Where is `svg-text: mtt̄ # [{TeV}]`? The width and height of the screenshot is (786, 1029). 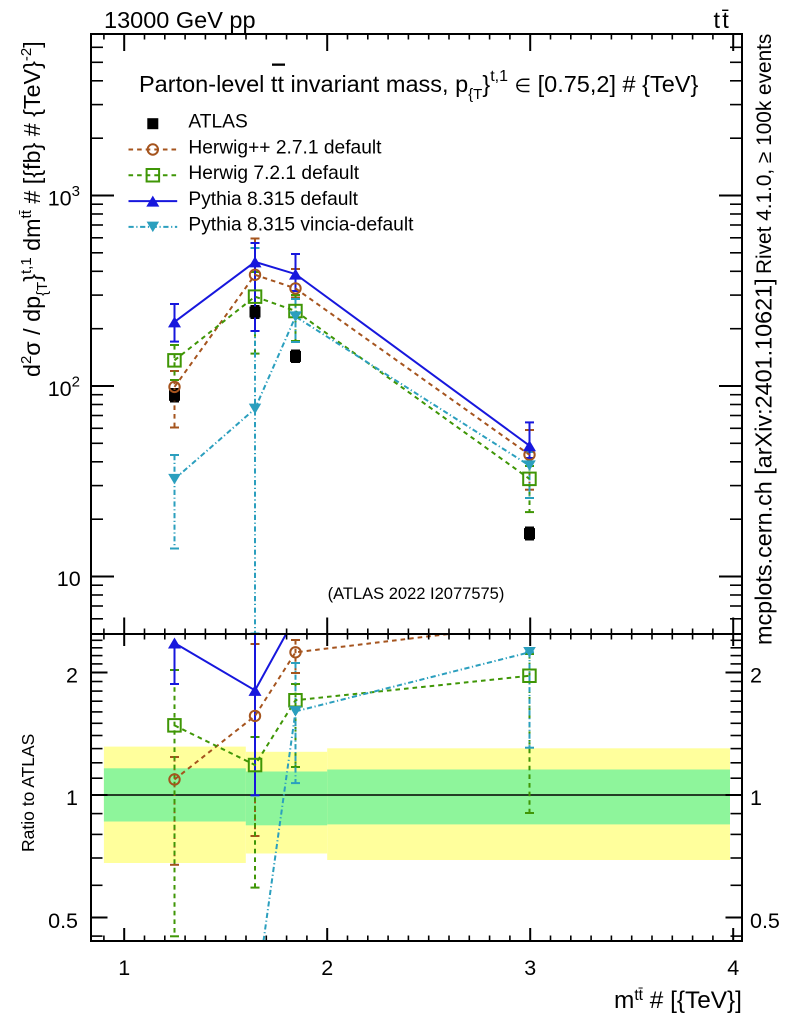 svg-text: mtt̄ # [{TeV}] is located at coordinates (678, 1000).